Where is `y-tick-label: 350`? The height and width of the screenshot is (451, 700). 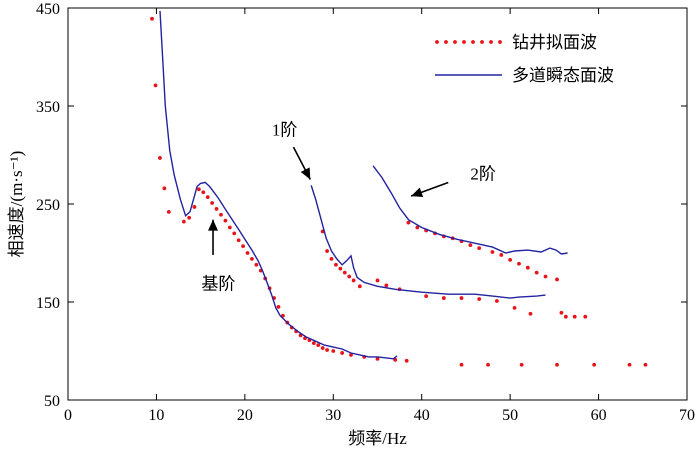
y-tick-label: 350 is located at coordinates (48, 107).